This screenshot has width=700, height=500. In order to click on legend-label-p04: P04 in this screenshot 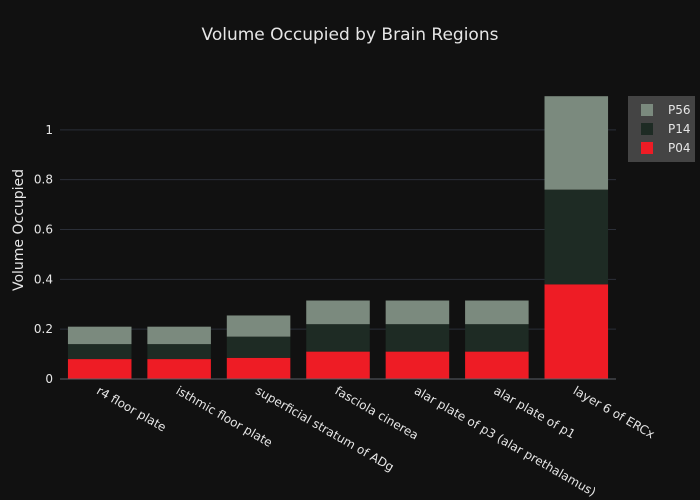, I will do `click(679, 148)`.